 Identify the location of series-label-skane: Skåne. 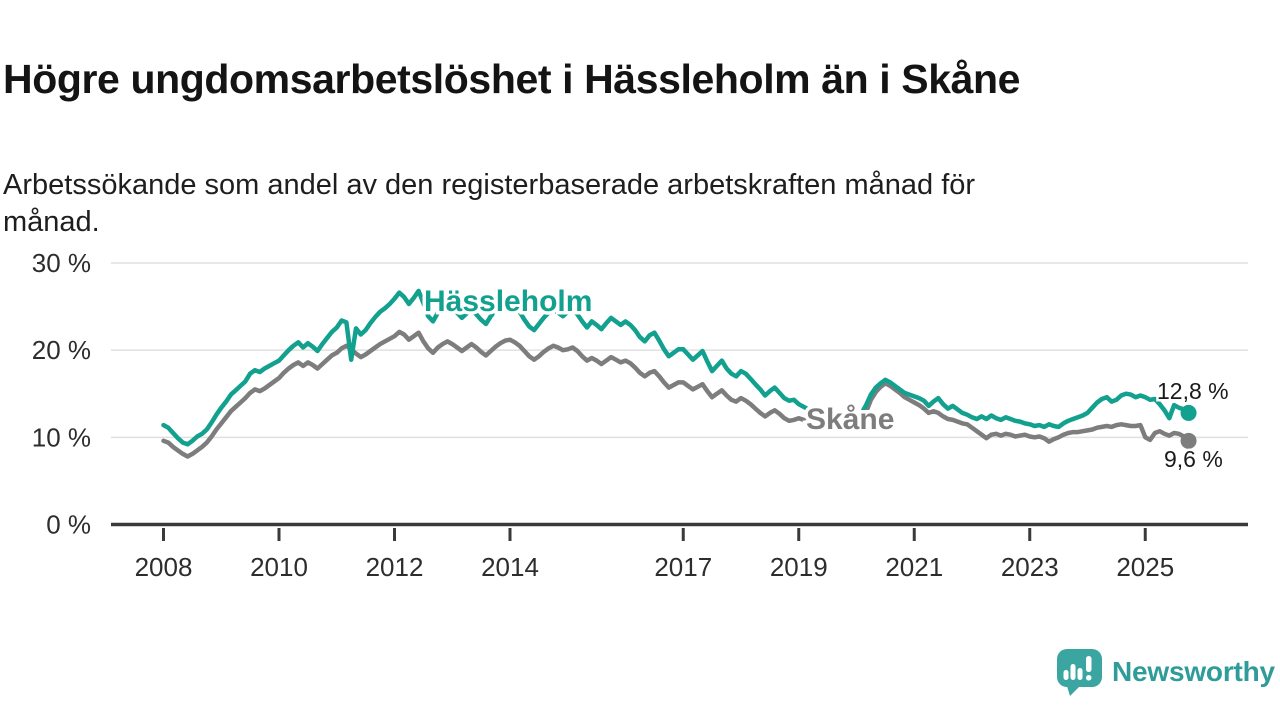
(850, 419).